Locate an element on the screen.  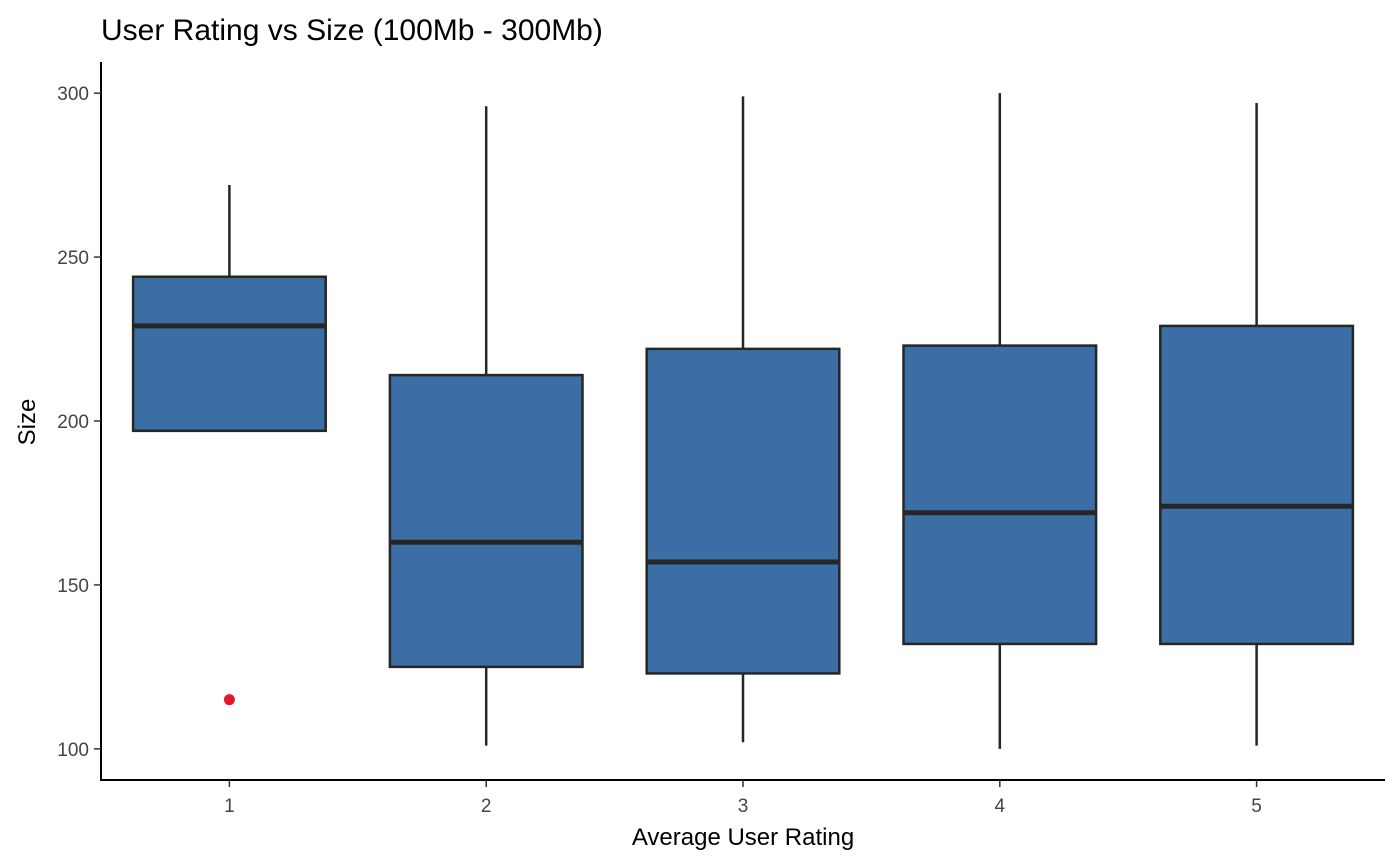
y-tick-label: 250 is located at coordinates (73, 258).